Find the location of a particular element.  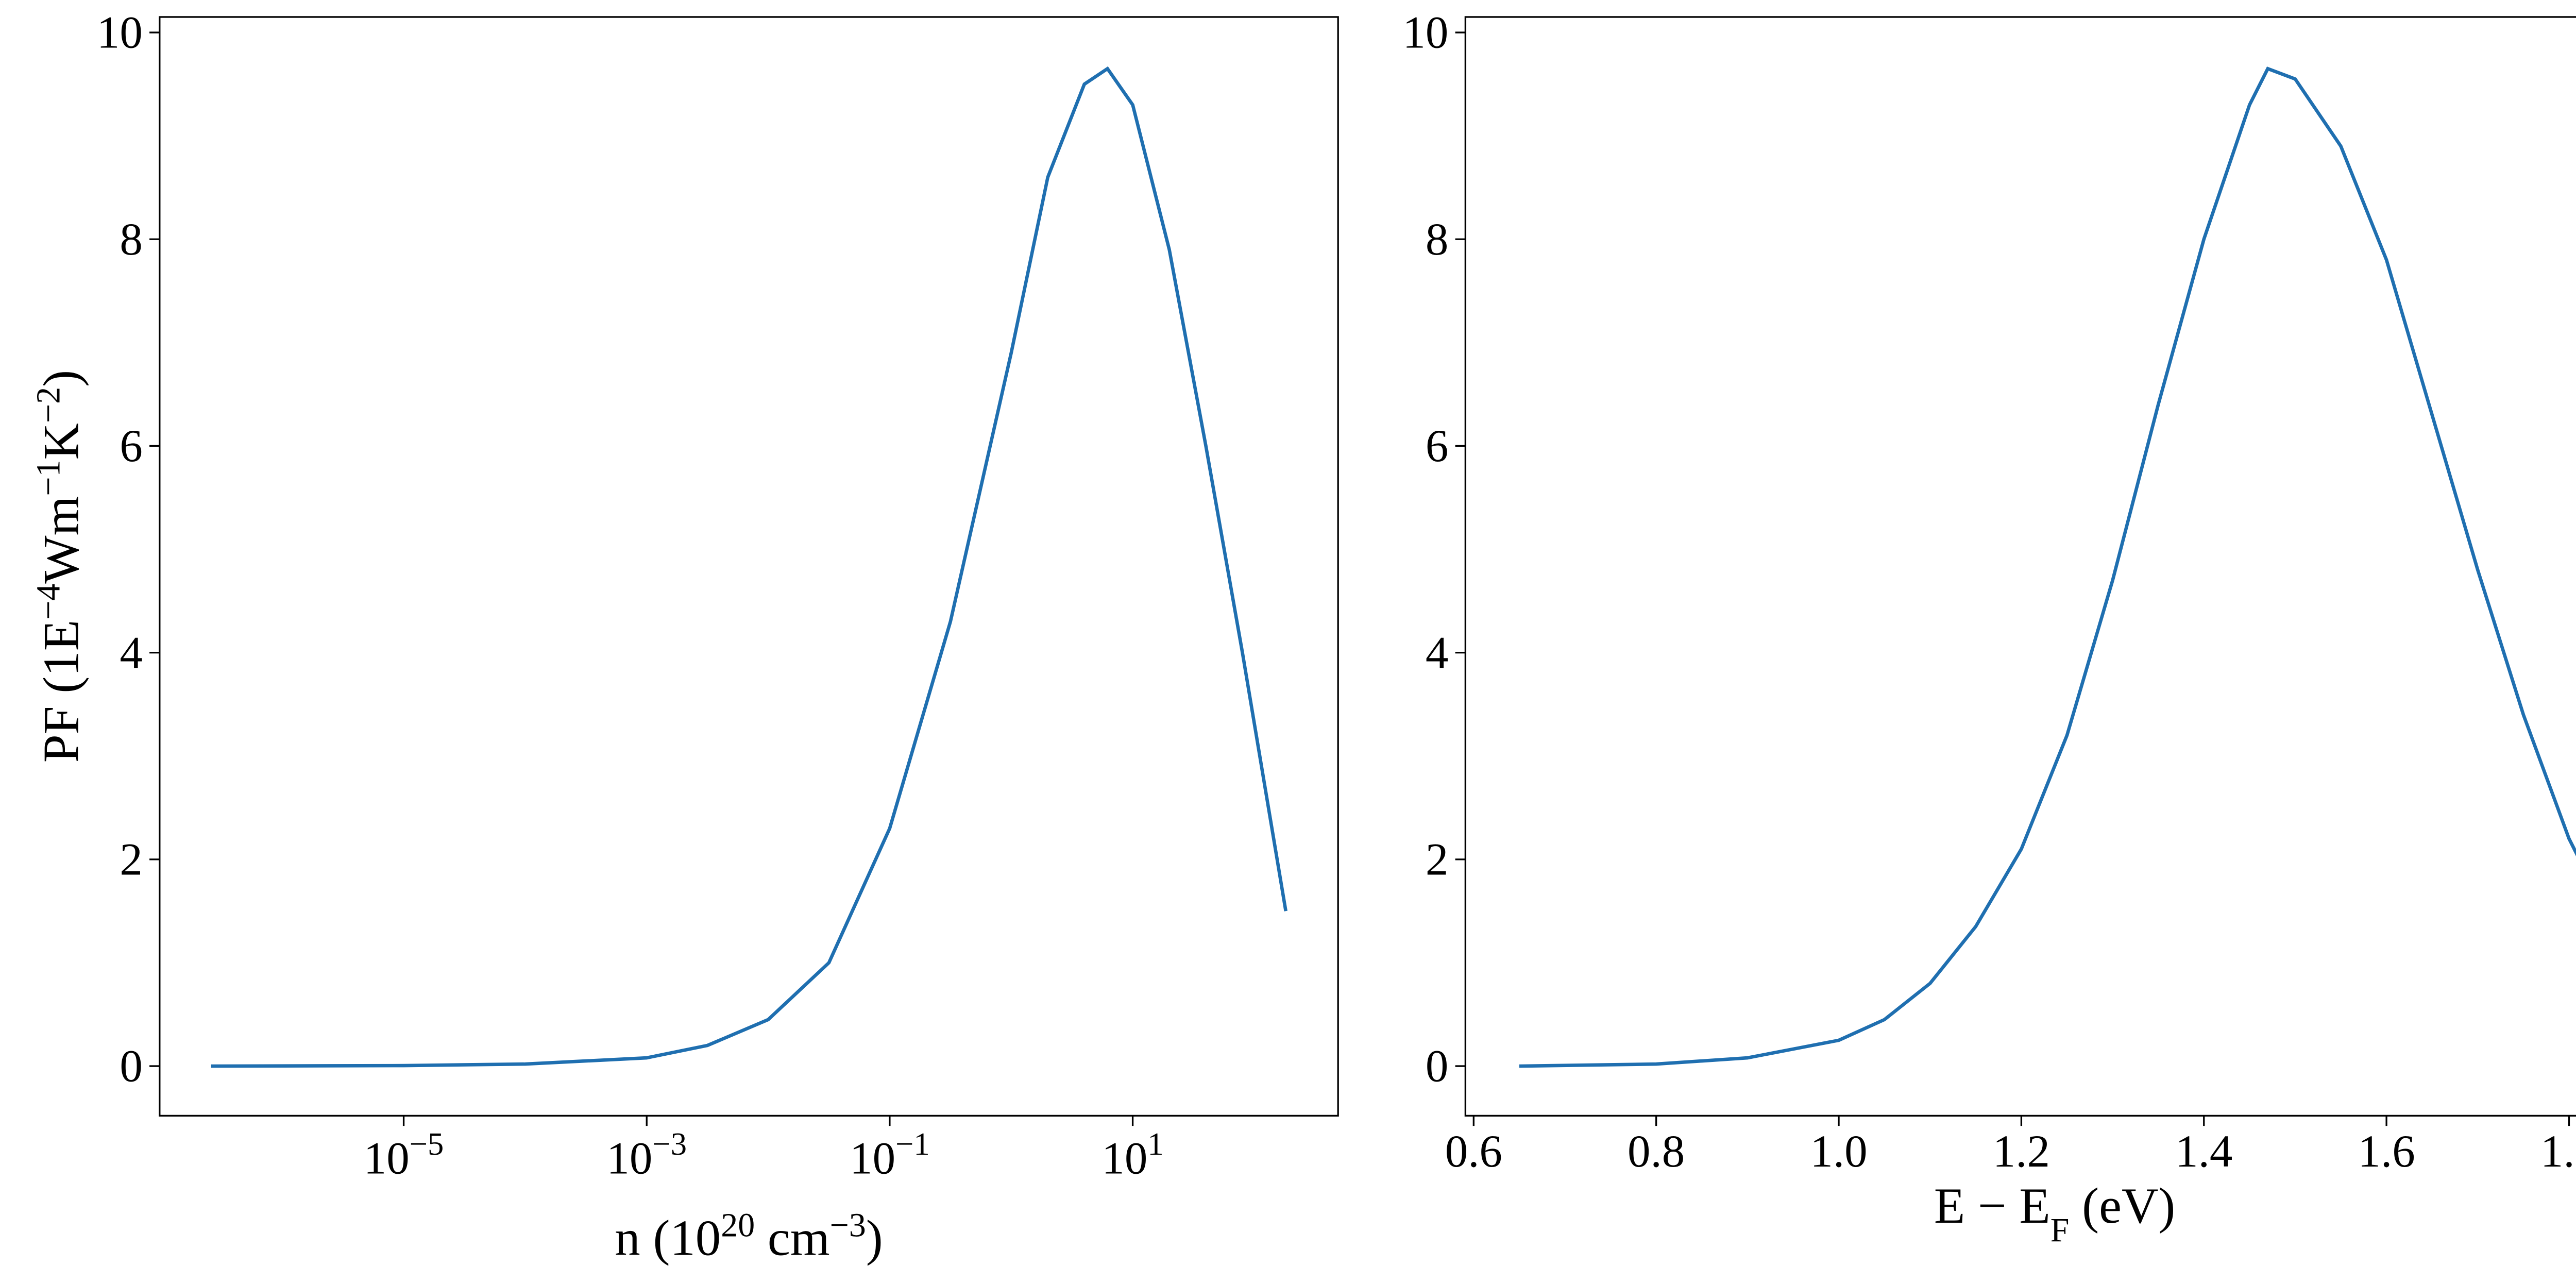

axis-label-part: −1 is located at coordinates (48, 478).